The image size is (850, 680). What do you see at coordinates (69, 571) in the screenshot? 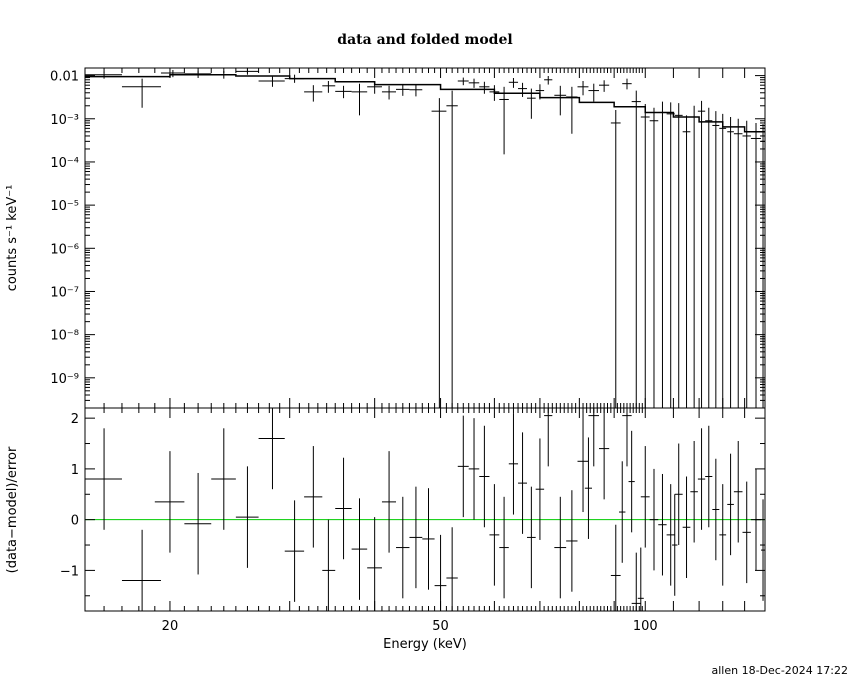
I see `y-tick-label: −1` at bounding box center [69, 571].